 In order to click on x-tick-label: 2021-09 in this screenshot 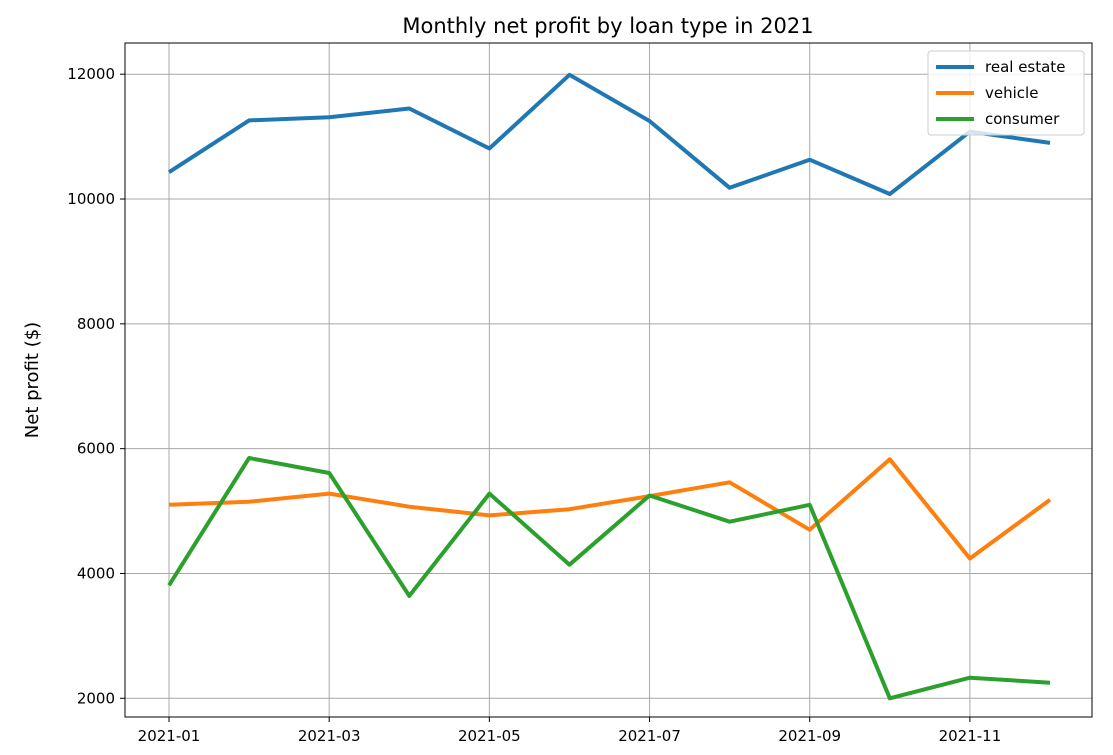, I will do `click(809, 736)`.